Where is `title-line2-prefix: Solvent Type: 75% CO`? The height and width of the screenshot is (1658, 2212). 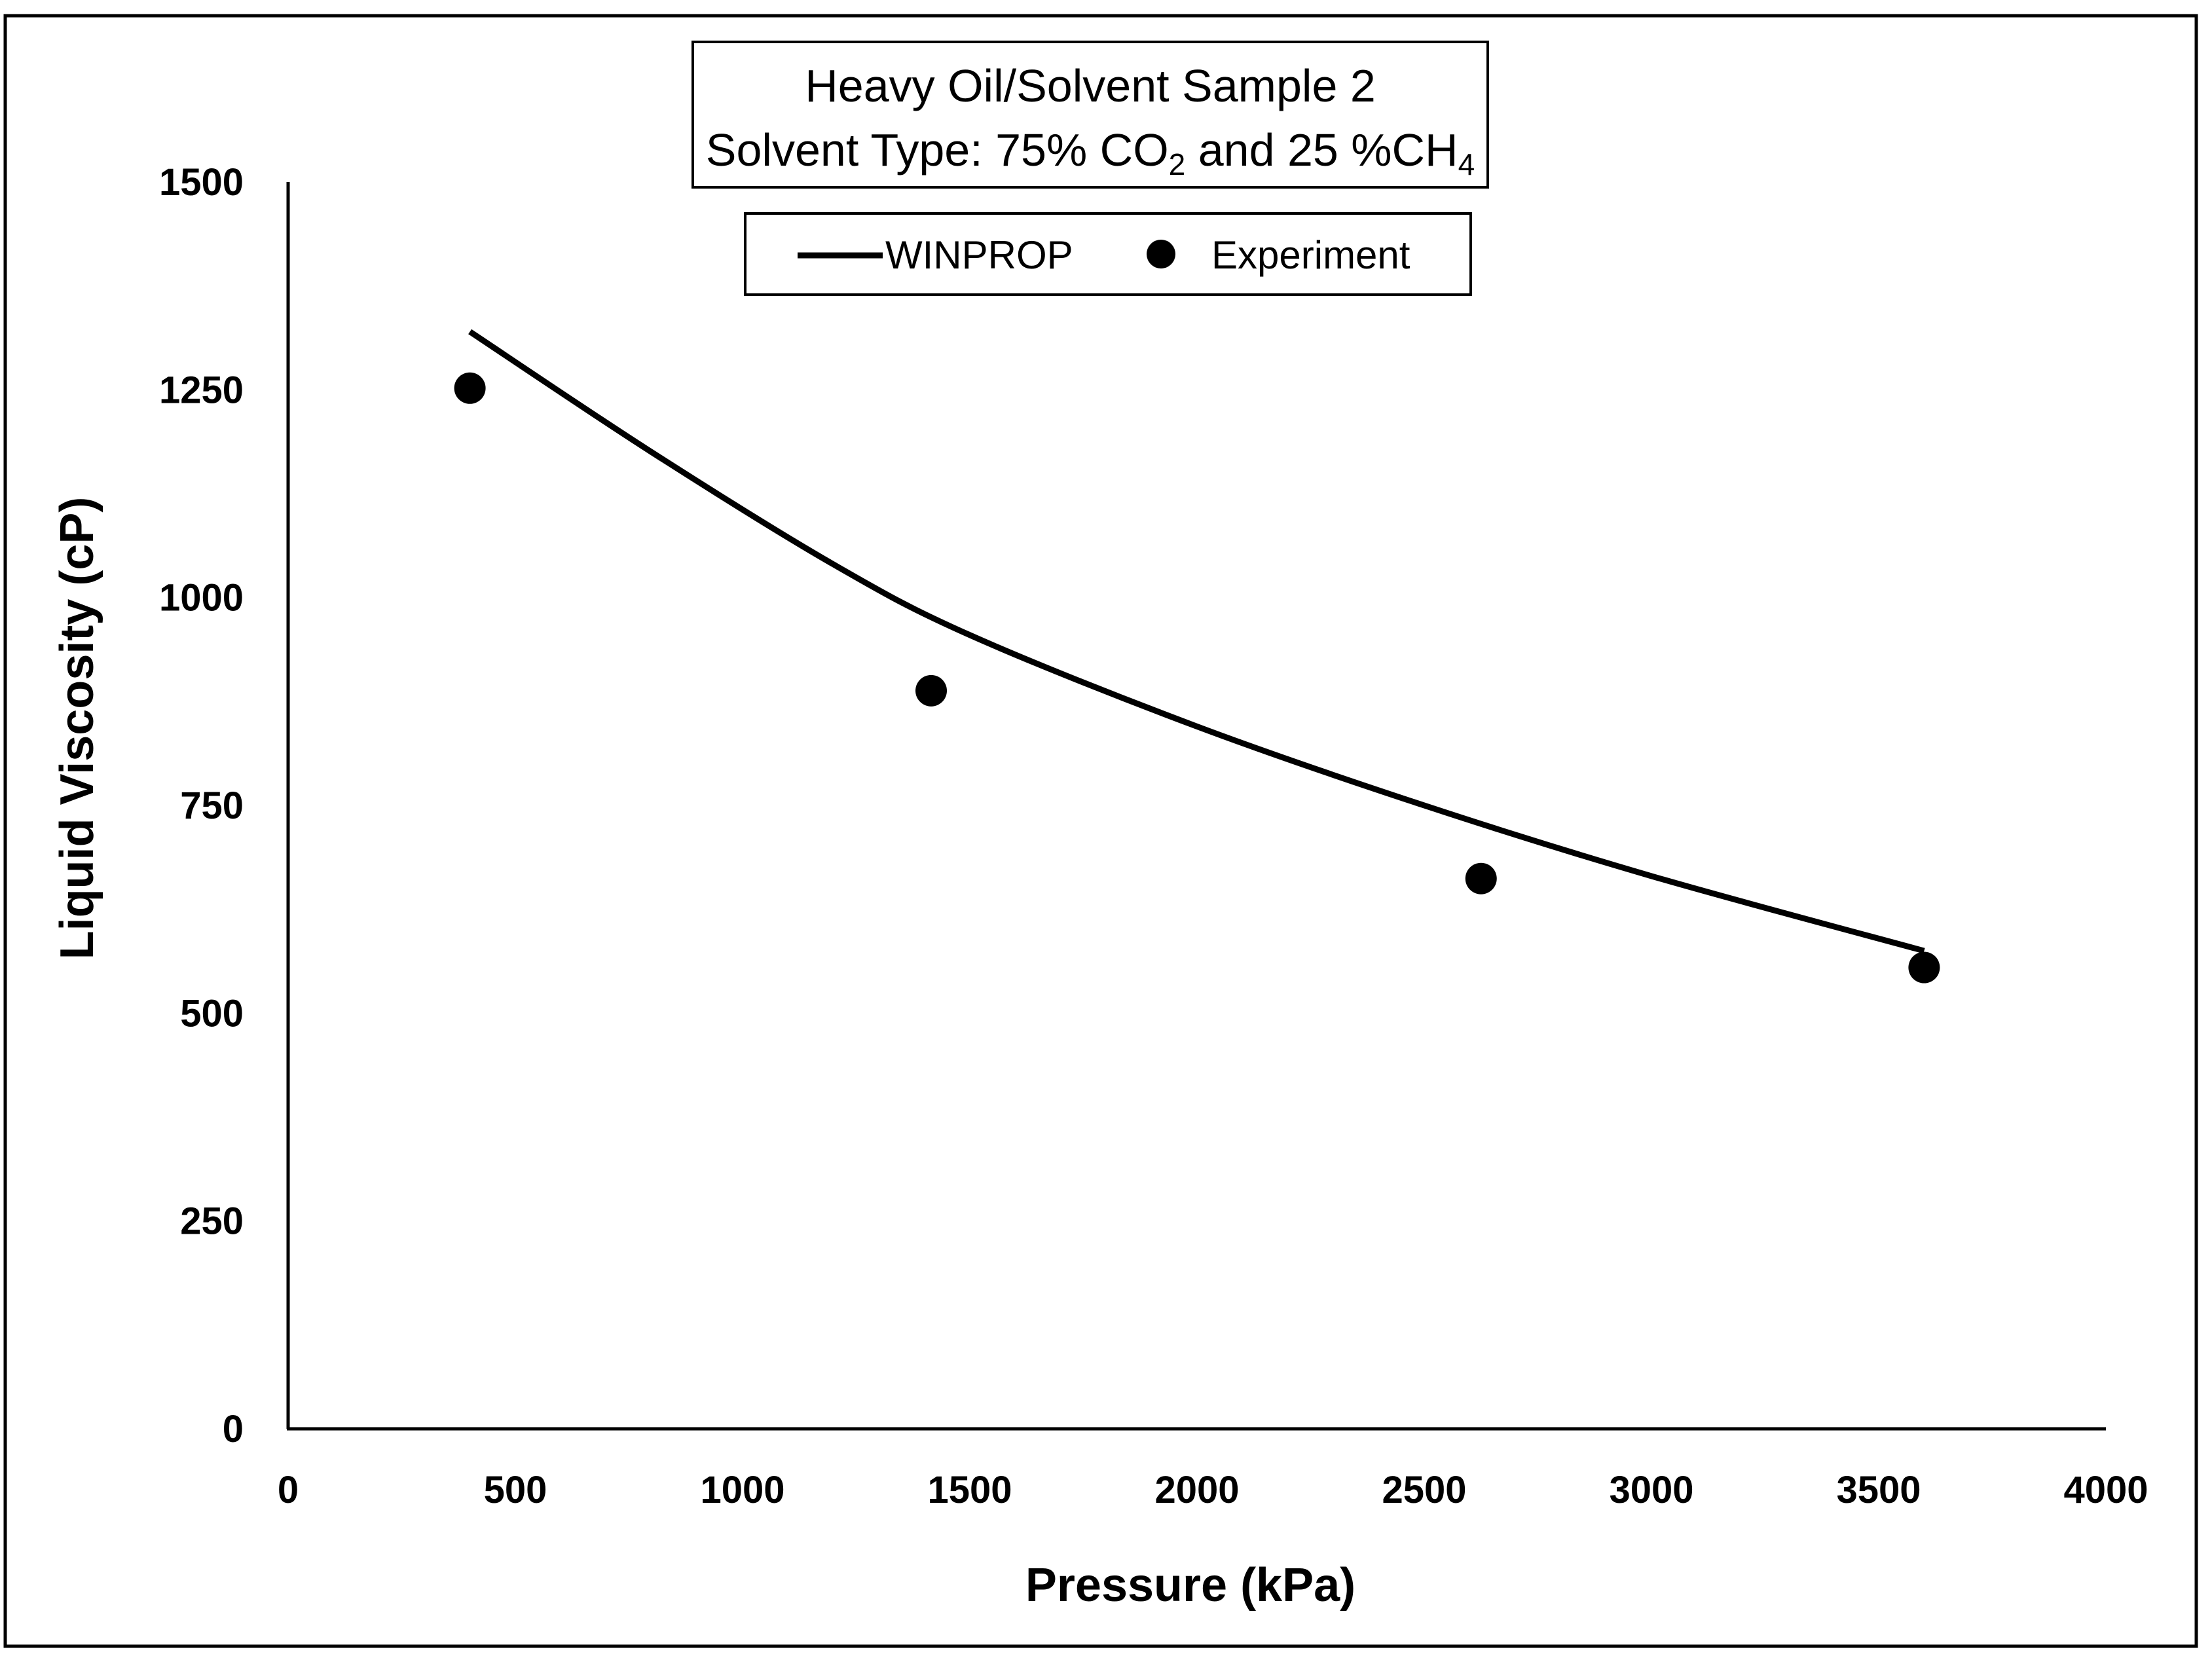 title-line2-prefix: Solvent Type: 75% CO is located at coordinates (937, 149).